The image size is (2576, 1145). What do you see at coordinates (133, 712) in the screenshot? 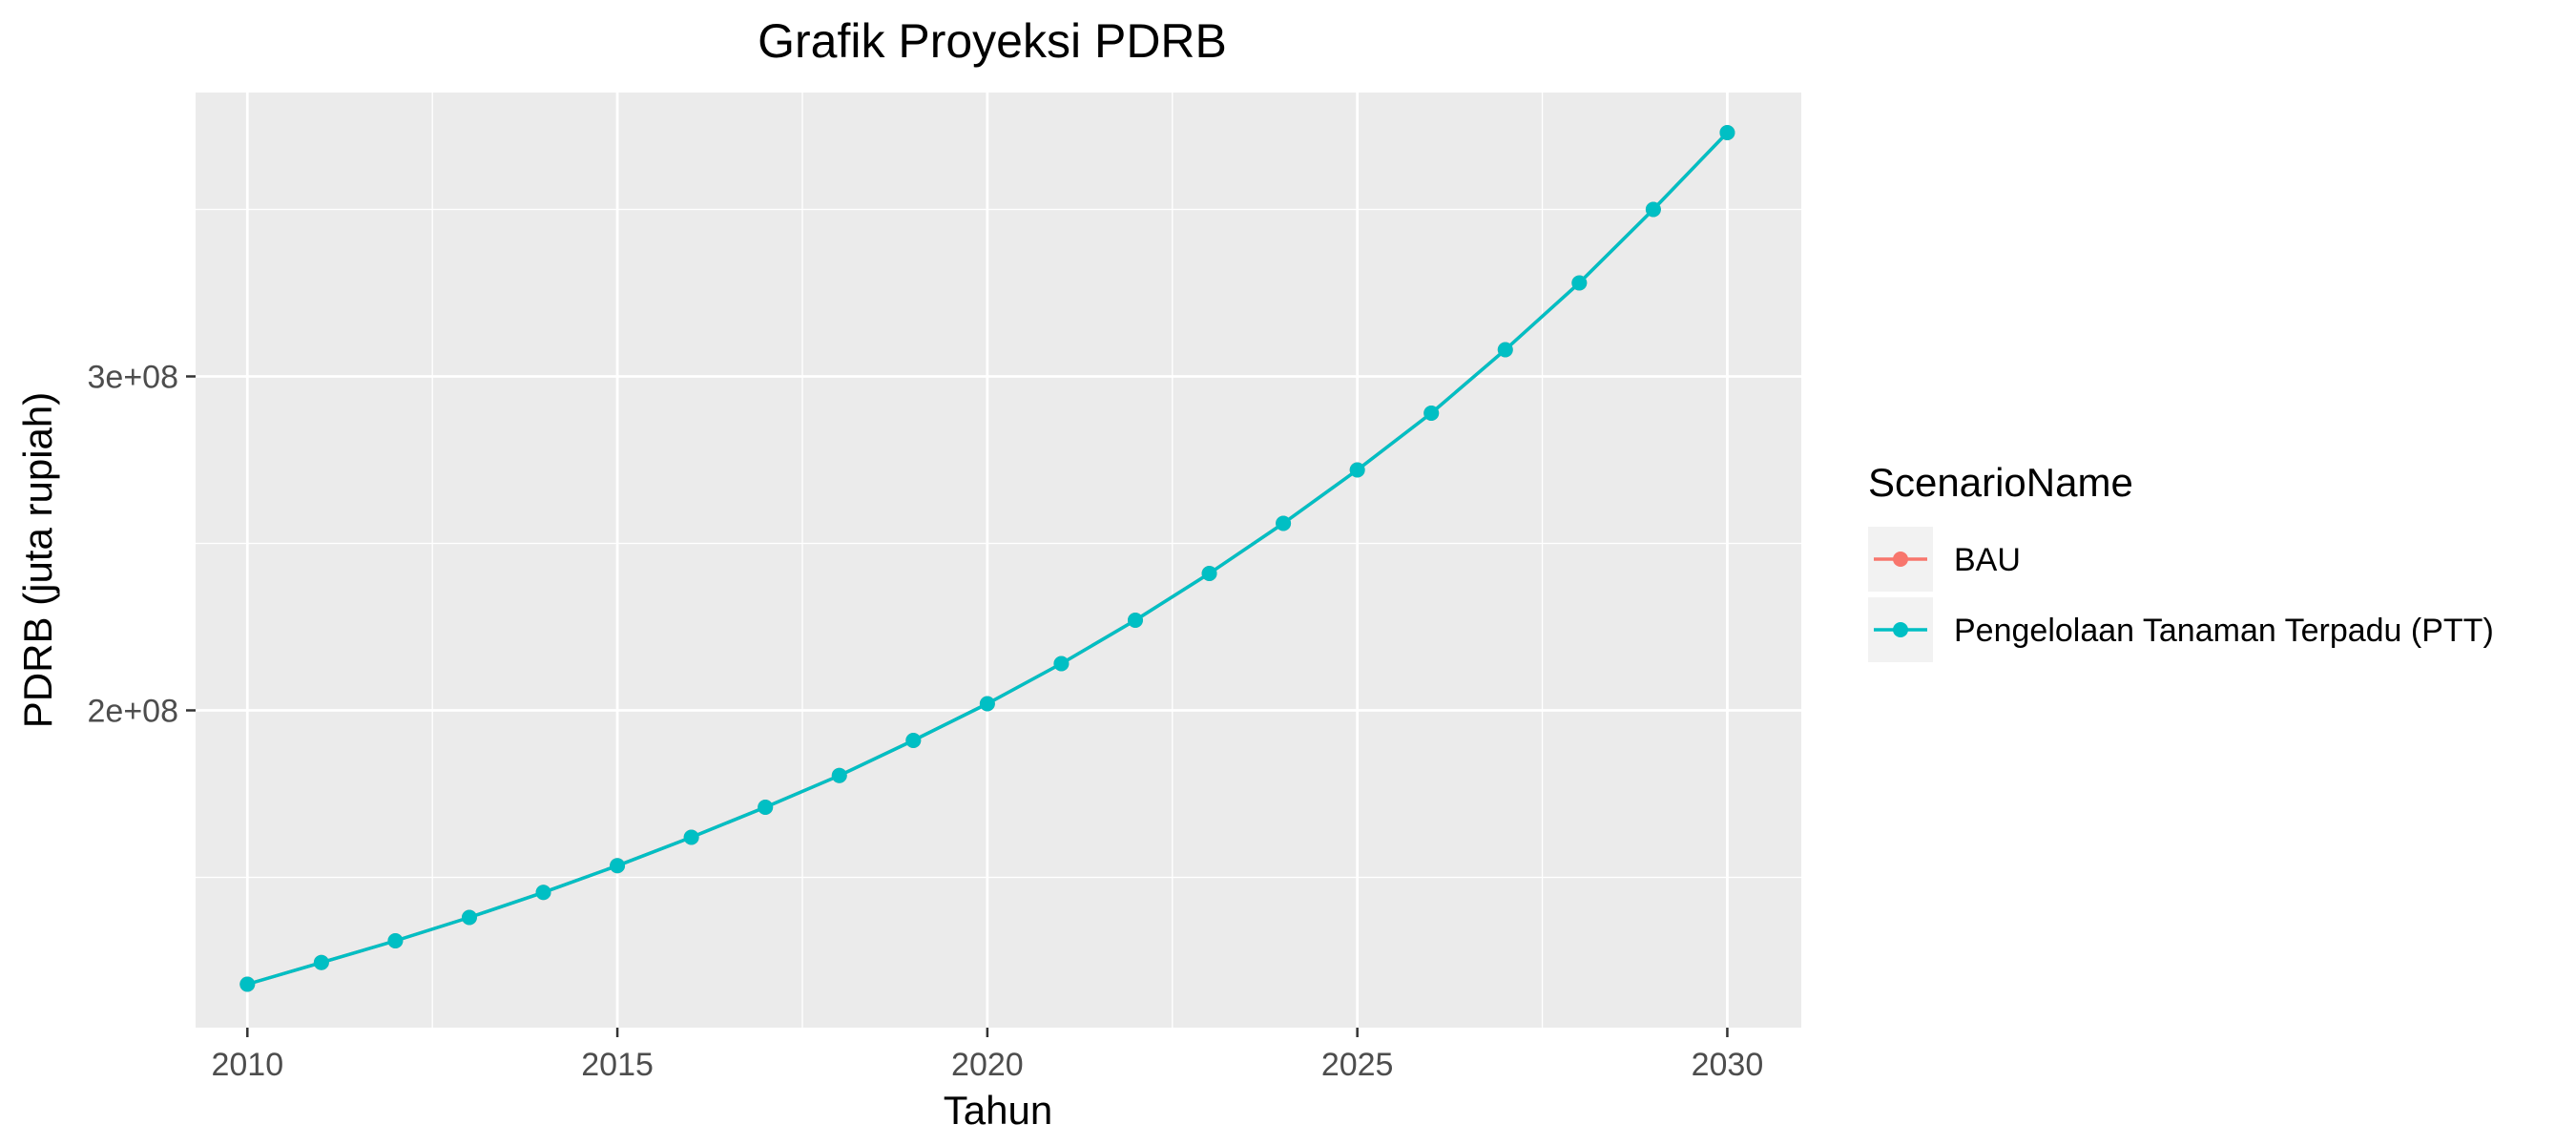
I see `y-tick-label: 2e+08` at bounding box center [133, 712].